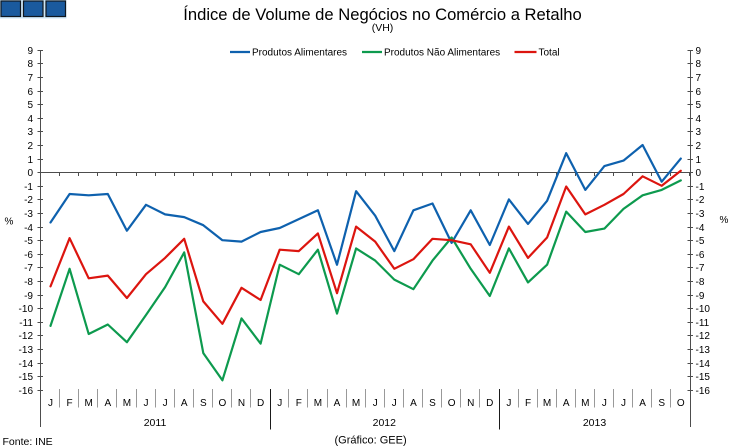 This screenshot has height=448, width=729. Describe the element at coordinates (549, 53) in the screenshot. I see `svg-text: Total` at that location.